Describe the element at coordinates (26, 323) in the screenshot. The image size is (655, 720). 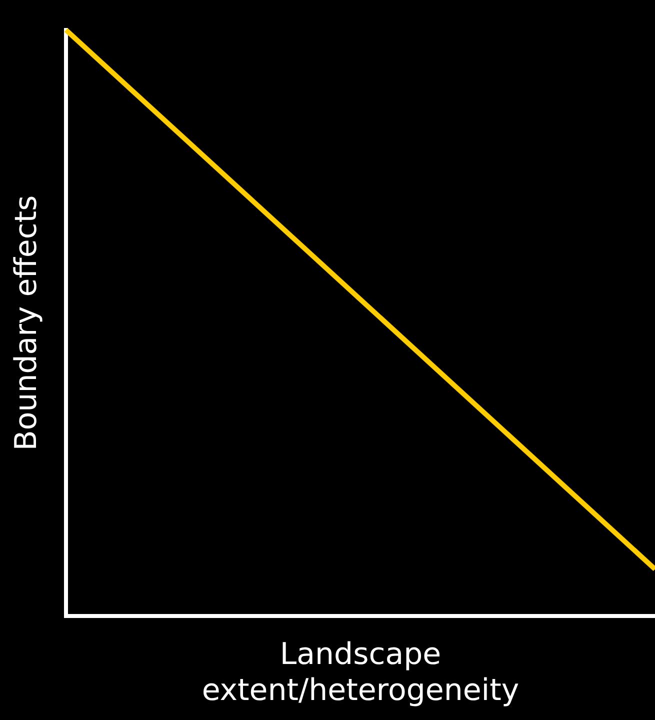
I see `y-axis-title: Boundary effects` at that location.